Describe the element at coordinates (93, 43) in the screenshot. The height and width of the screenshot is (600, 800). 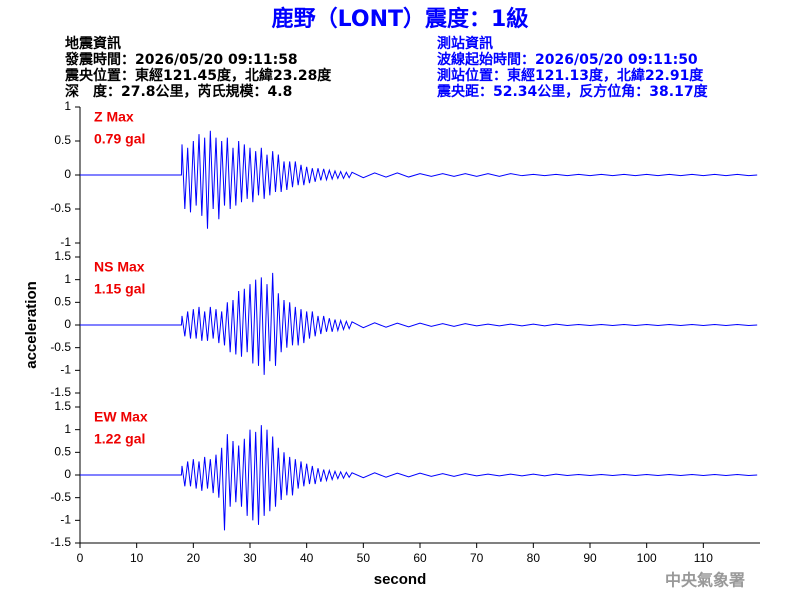
I see `info-line: 地震資訊` at that location.